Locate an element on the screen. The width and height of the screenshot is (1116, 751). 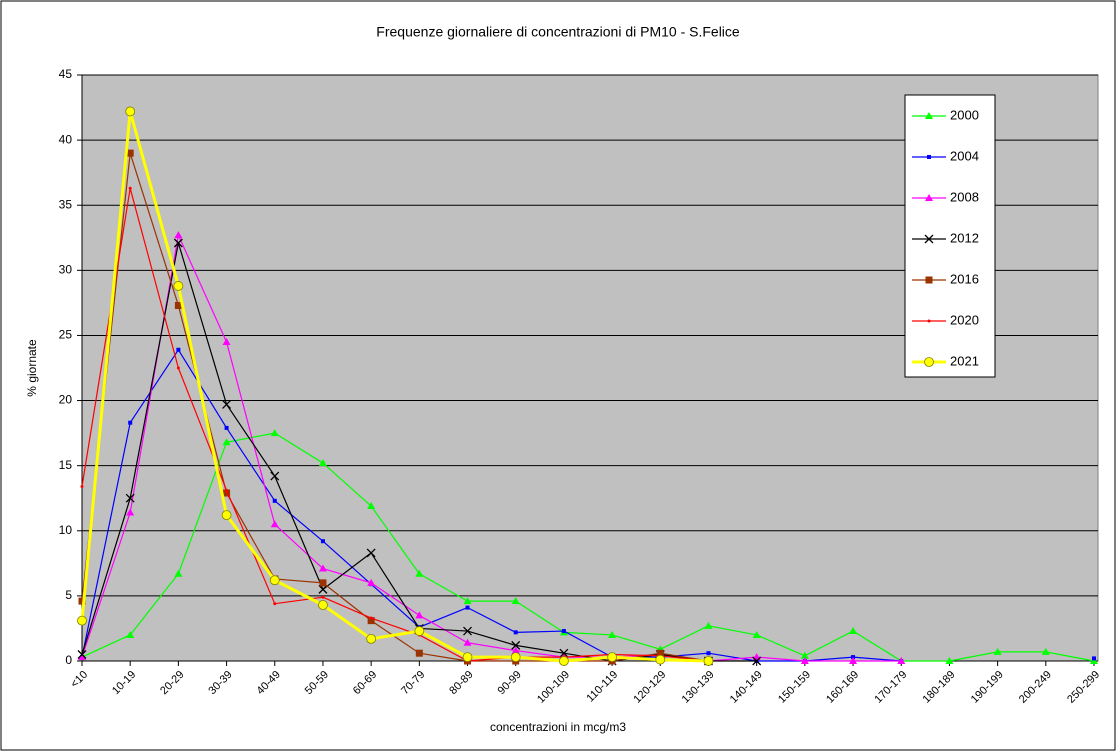
y-tick-label: 15 is located at coordinates (66, 465).